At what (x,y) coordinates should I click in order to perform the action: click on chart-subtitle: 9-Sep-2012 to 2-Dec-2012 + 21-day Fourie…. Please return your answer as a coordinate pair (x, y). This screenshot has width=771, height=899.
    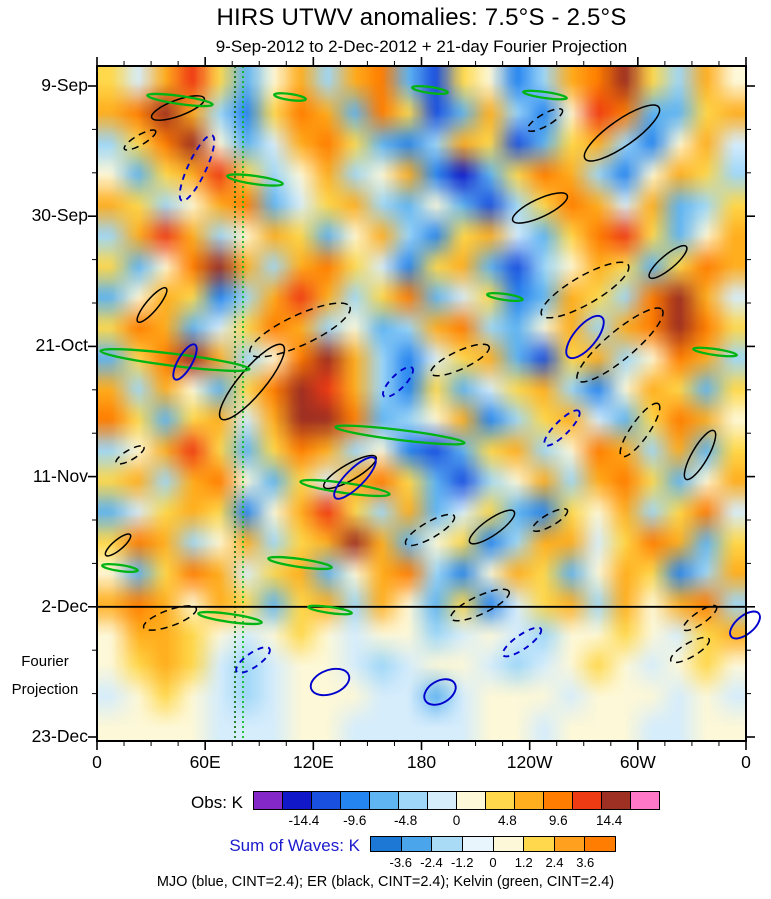
    Looking at the image, I should click on (421, 46).